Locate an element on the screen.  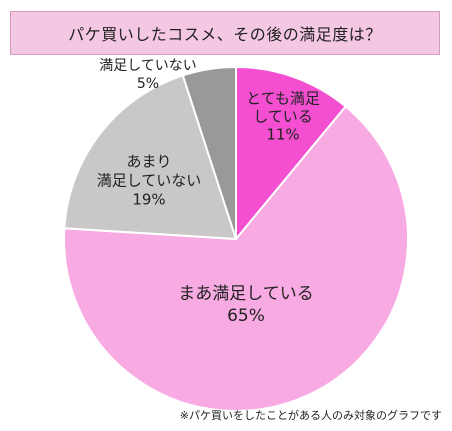
chart-title: パケ買いしたコスメ、その後の満足度は？ is located at coordinates (225, 34).